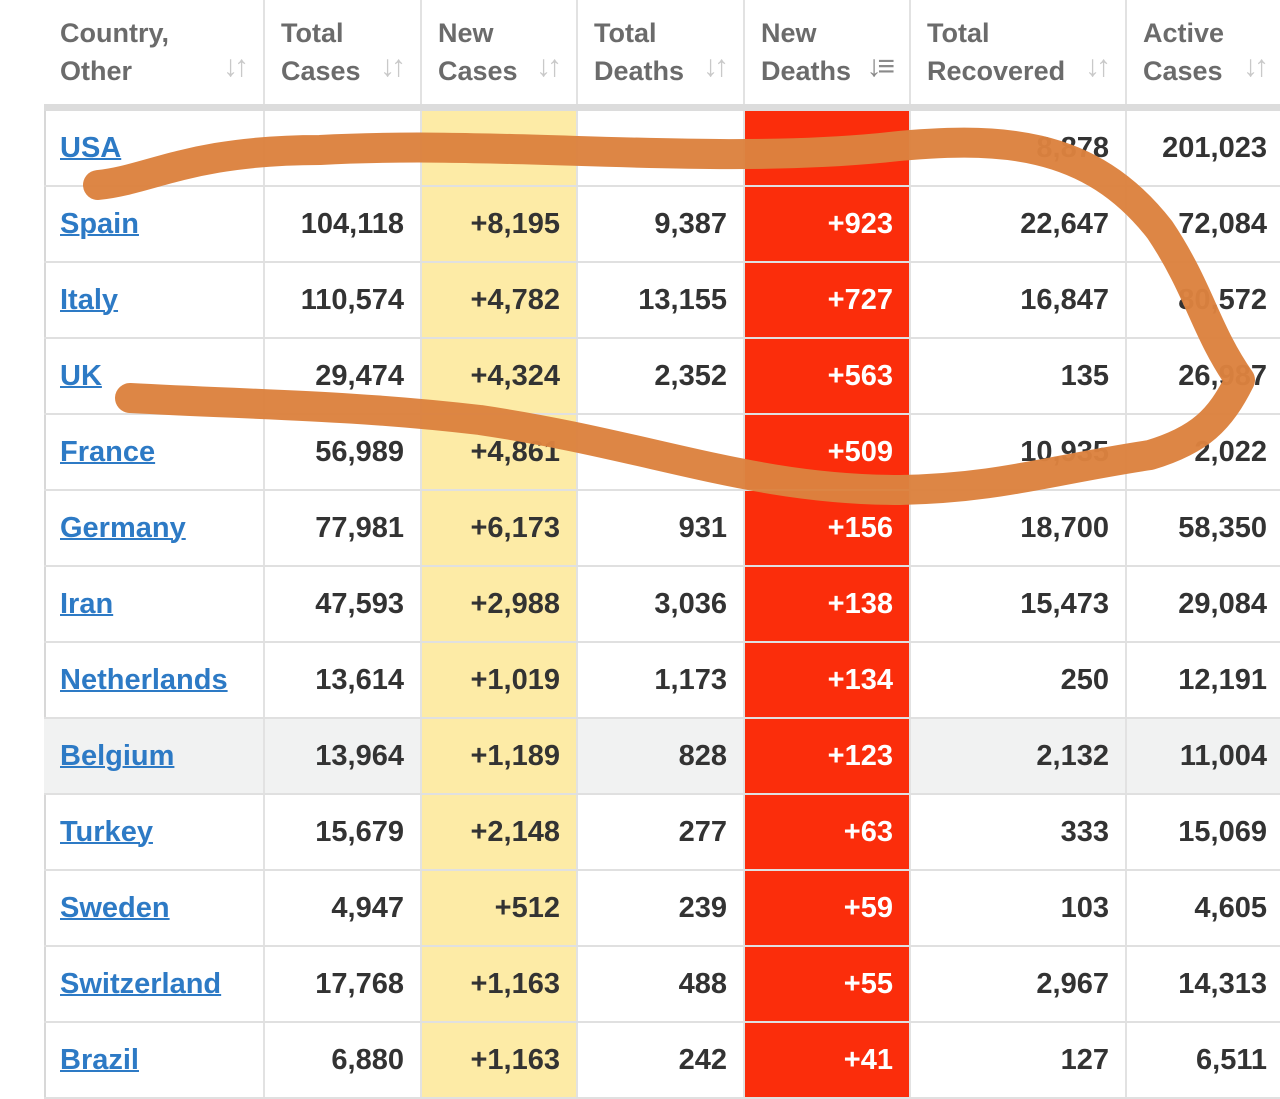 The height and width of the screenshot is (1099, 1280). I want to click on cell-active-cases: 12,191, so click(1203, 680).